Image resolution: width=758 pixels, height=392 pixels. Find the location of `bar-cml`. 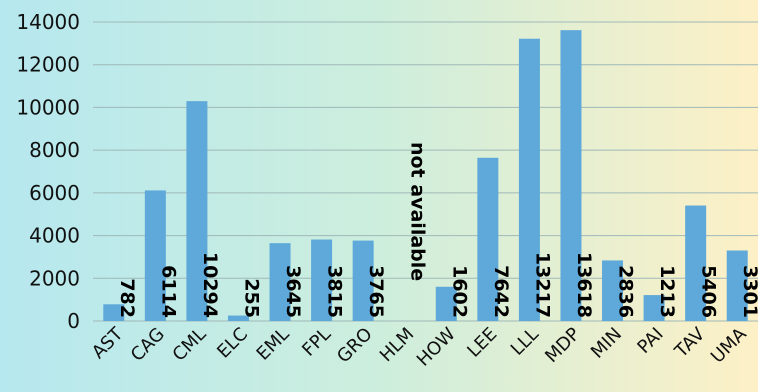

bar-cml is located at coordinates (197, 211).